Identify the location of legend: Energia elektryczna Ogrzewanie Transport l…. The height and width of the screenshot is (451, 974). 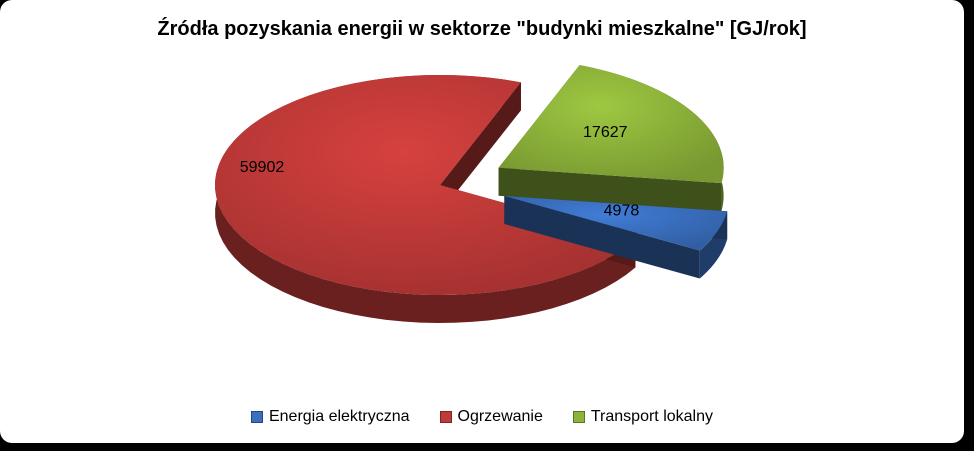
(482, 417).